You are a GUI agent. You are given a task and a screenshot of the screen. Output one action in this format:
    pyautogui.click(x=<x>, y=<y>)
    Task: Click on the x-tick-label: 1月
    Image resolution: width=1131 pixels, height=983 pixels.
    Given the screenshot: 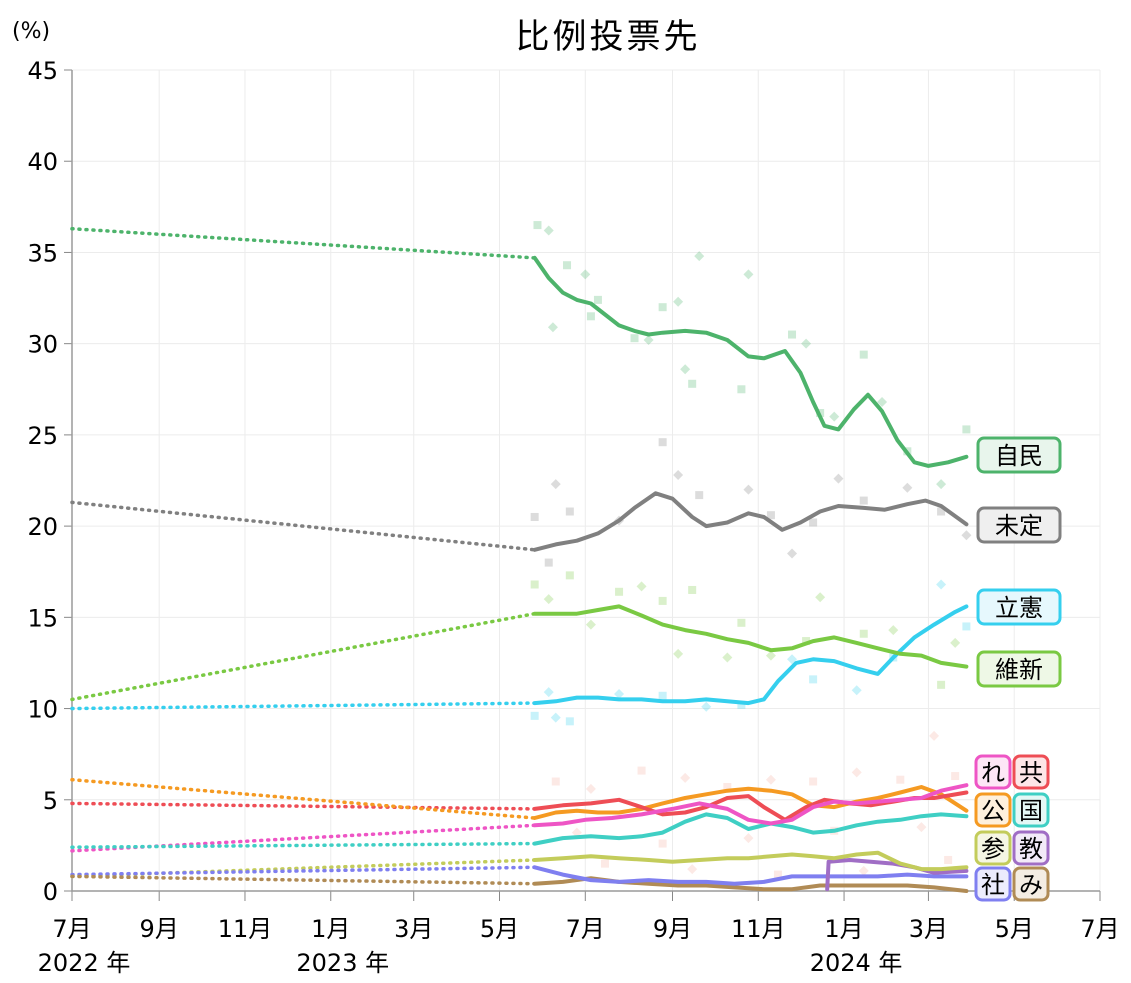 What is the action you would take?
    pyautogui.click(x=330, y=929)
    